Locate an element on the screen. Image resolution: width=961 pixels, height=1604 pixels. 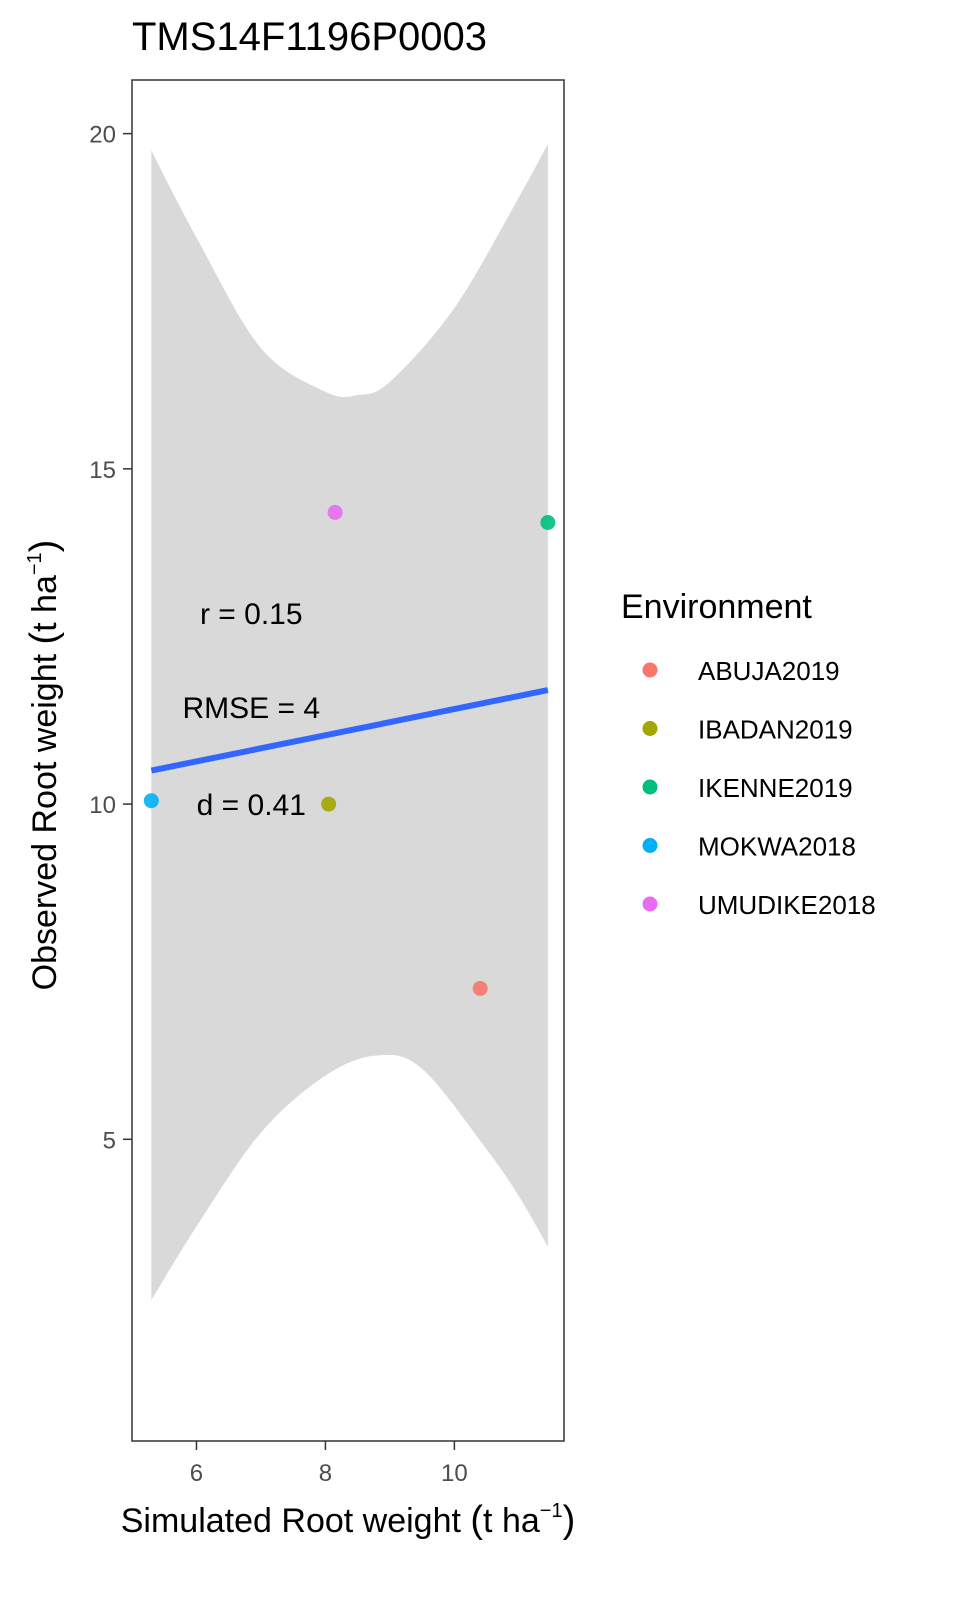
y-tick-label: 15 is located at coordinates (102, 470).